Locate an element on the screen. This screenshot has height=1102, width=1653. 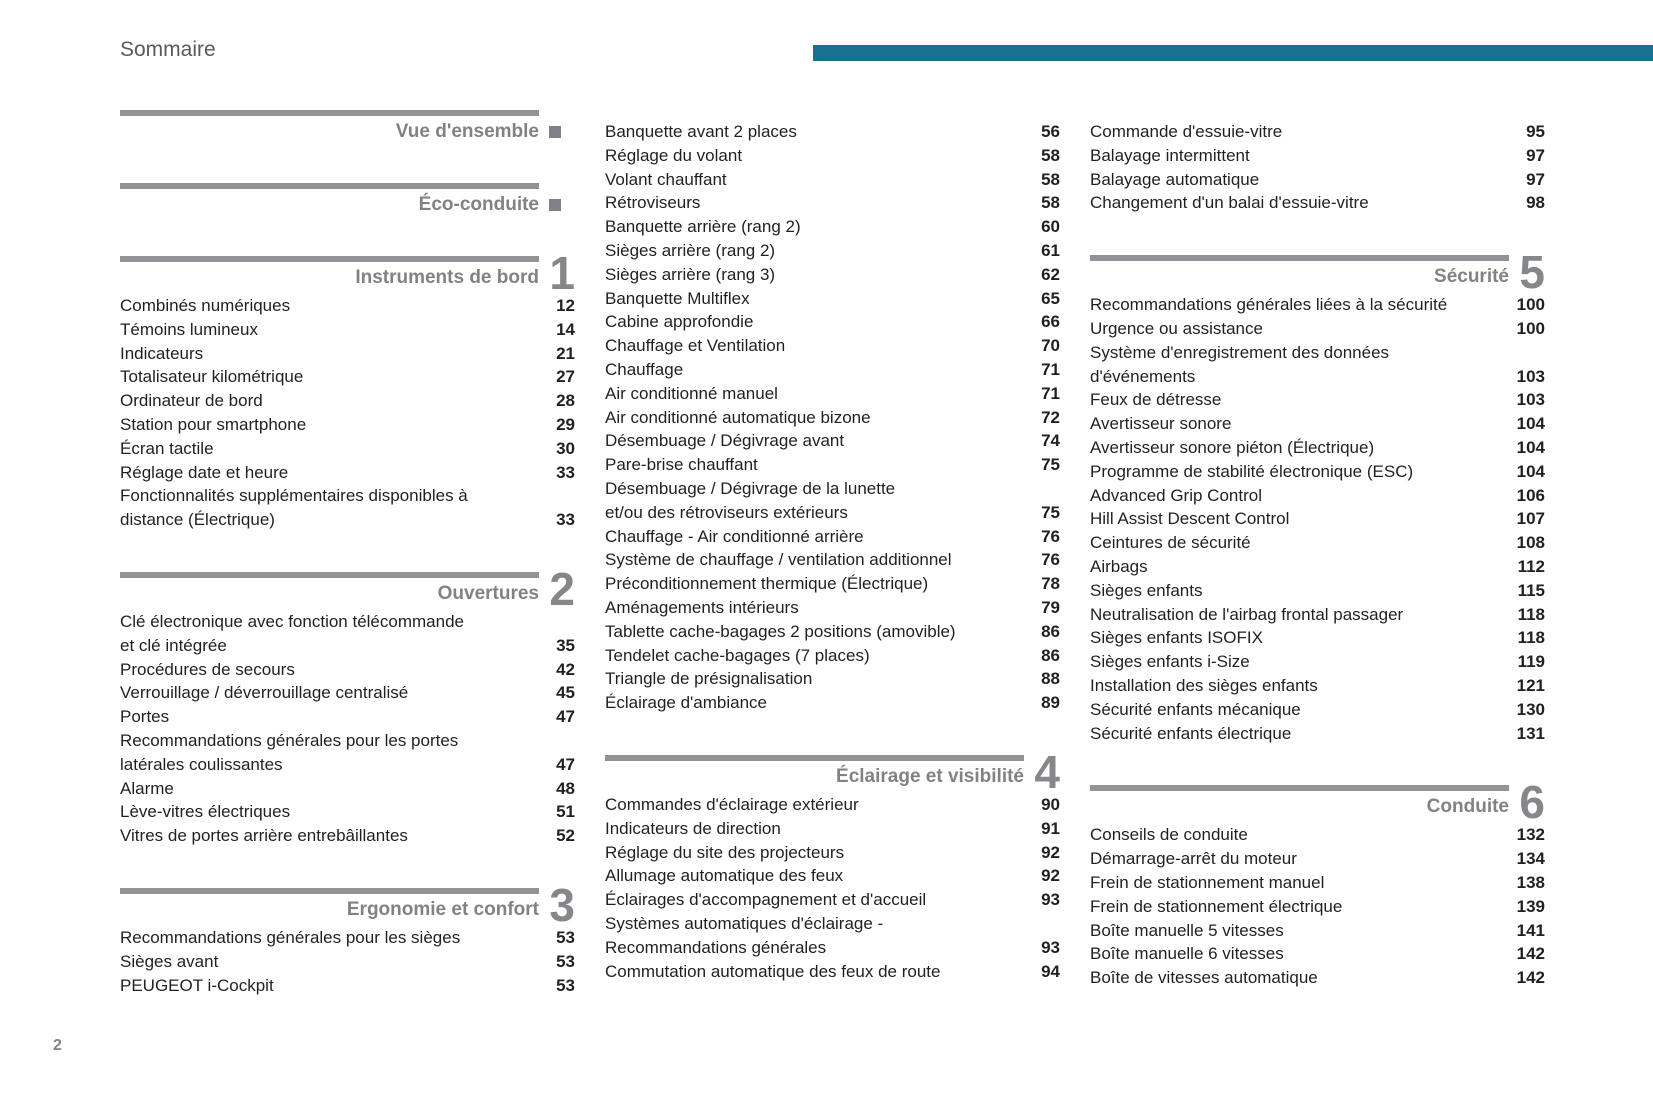
toc-entry: Désembuage / Dégivrage avant 74 is located at coordinates (832, 441).